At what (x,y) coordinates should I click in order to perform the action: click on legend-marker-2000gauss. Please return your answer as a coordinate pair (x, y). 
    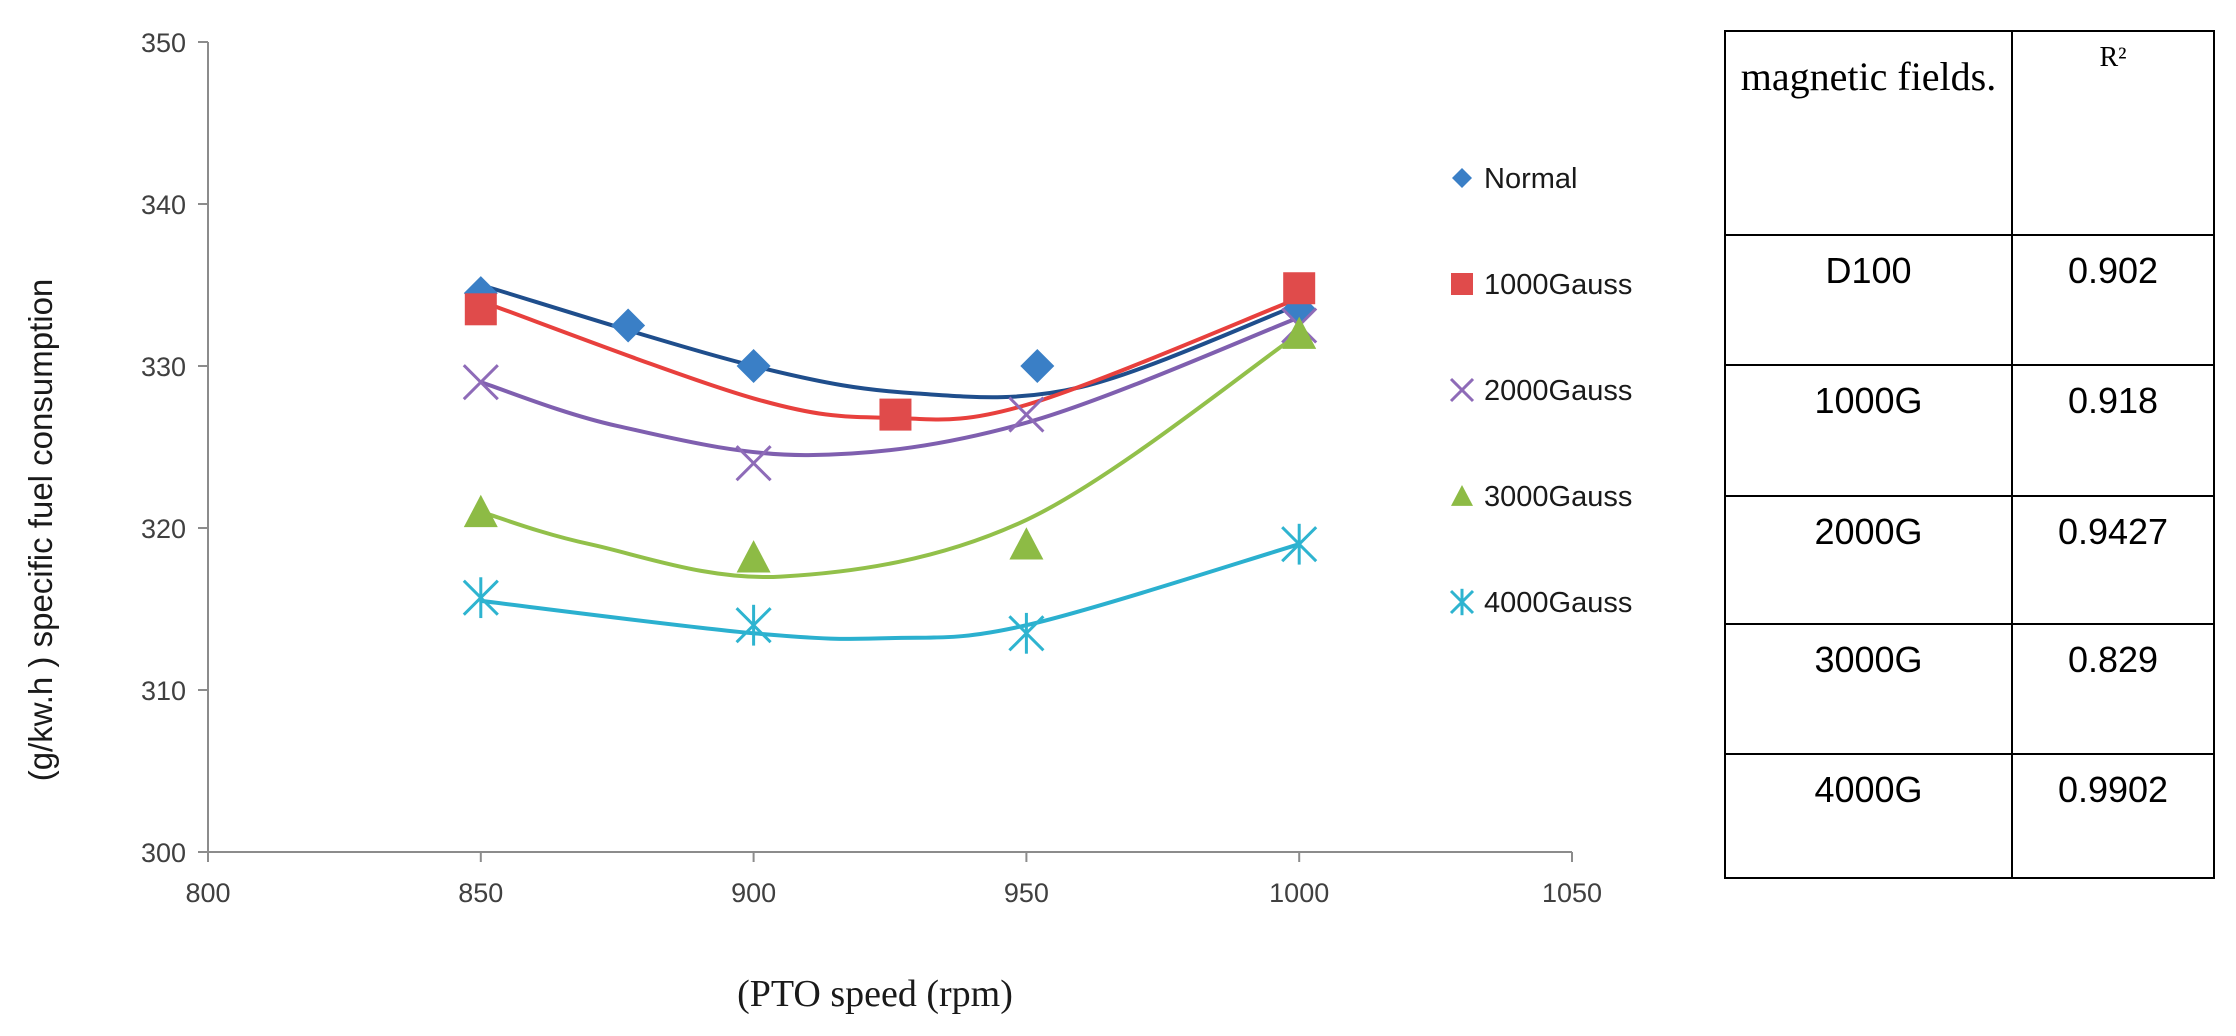
    Looking at the image, I should click on (1462, 390).